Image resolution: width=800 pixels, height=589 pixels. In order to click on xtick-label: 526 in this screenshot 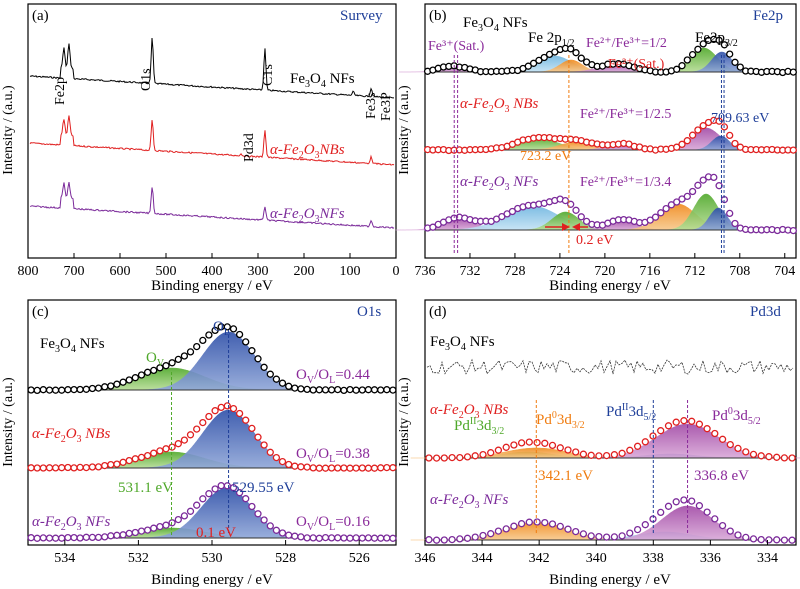, I will do `click(359, 558)`.